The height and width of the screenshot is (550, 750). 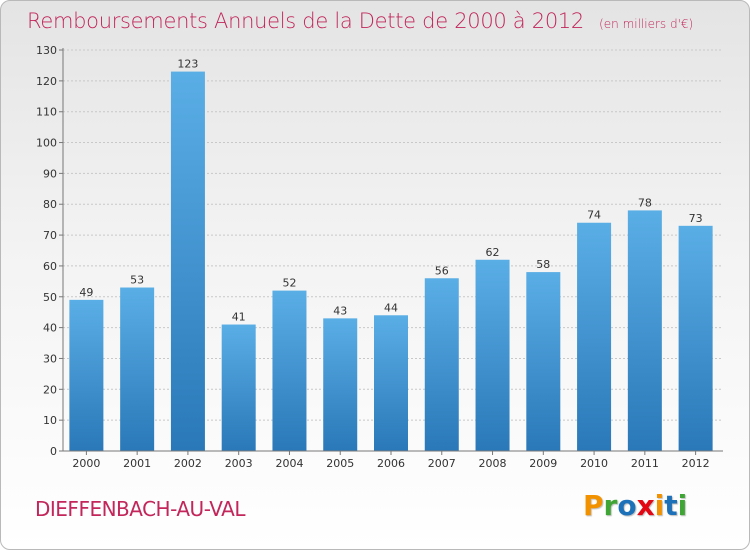 I want to click on x-tick-label: 2008, so click(x=493, y=463).